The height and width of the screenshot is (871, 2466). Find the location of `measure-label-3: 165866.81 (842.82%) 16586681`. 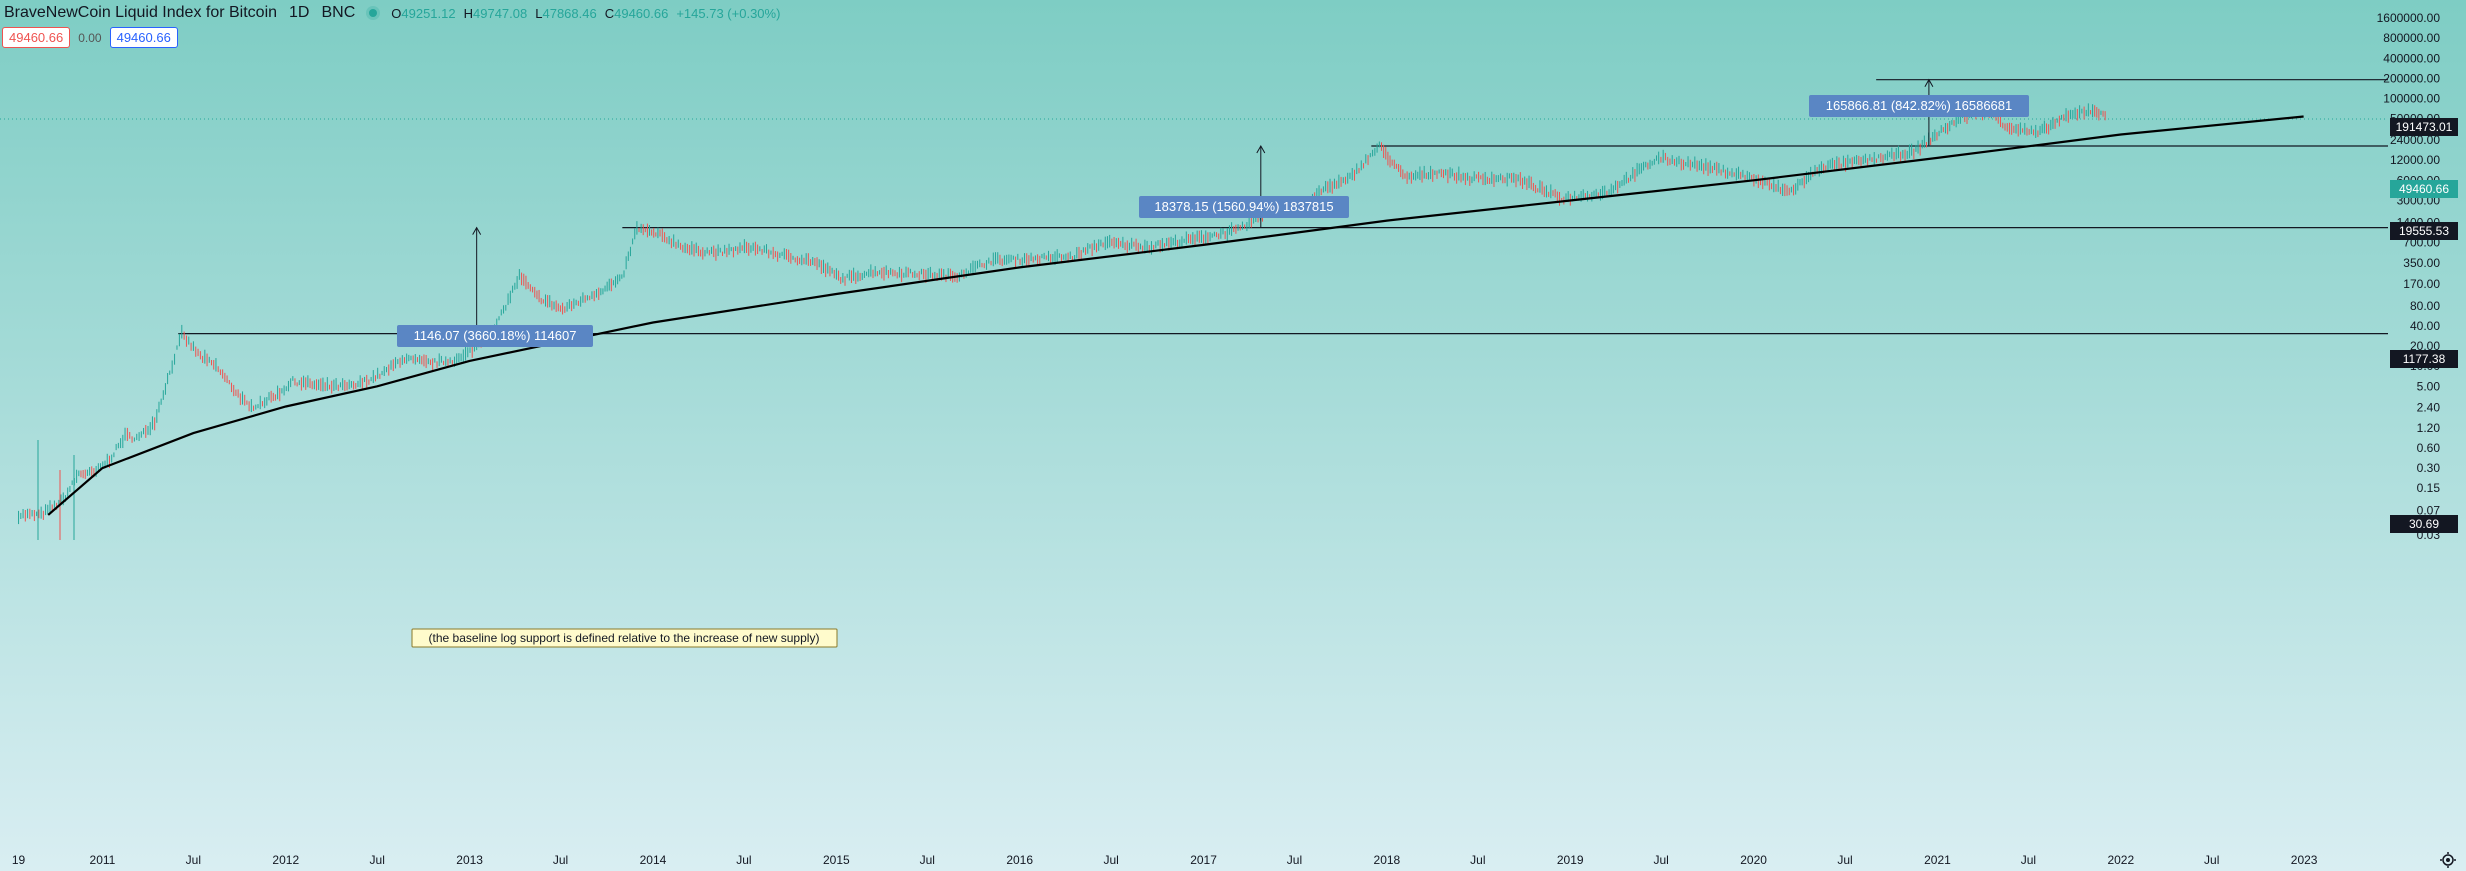

measure-label-3: 165866.81 (842.82%) 16586681 is located at coordinates (1919, 106).